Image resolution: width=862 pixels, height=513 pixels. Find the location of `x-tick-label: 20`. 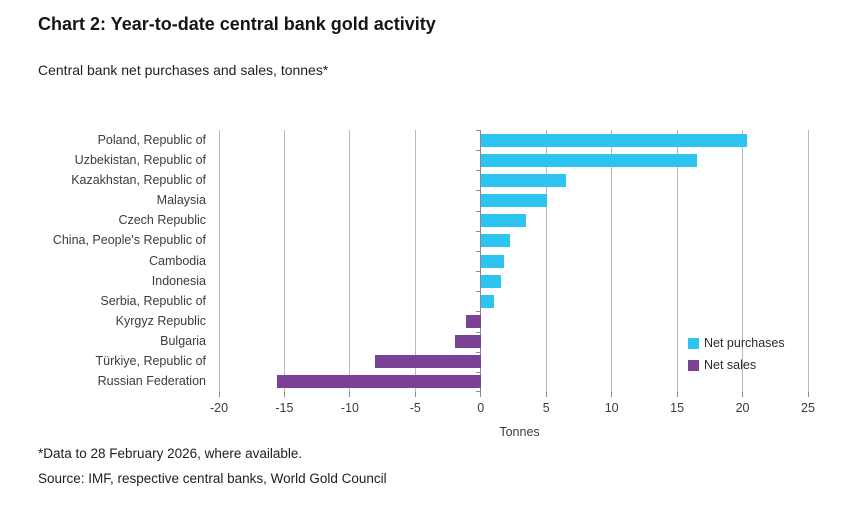

x-tick-label: 20 is located at coordinates (742, 408).